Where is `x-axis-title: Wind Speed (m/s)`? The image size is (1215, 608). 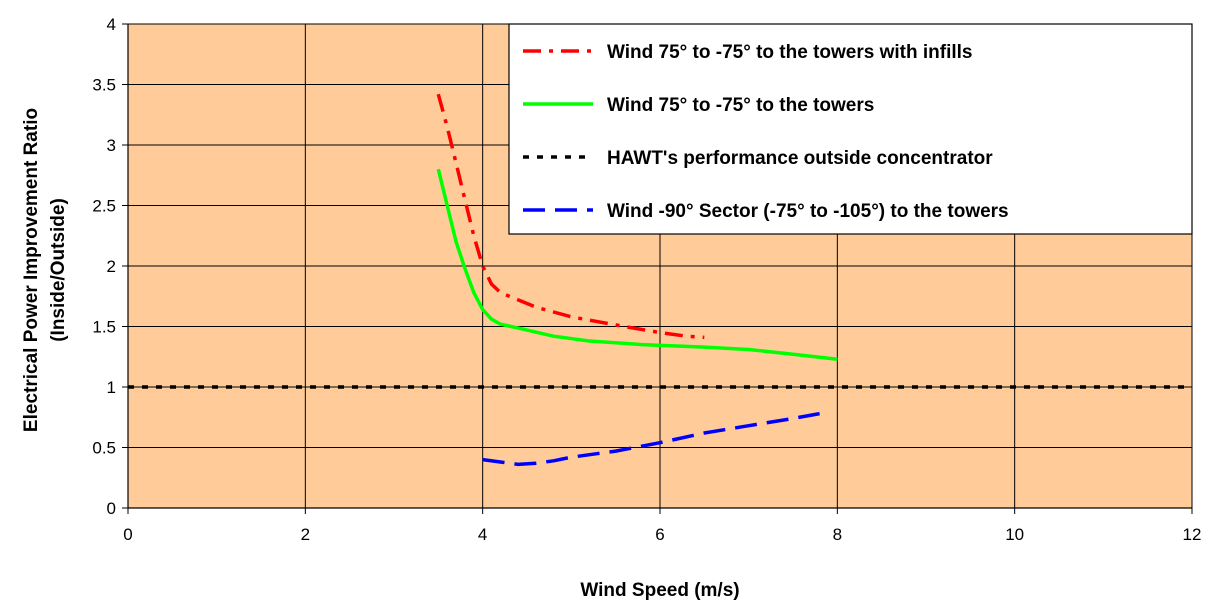 x-axis-title: Wind Speed (m/s) is located at coordinates (659, 590).